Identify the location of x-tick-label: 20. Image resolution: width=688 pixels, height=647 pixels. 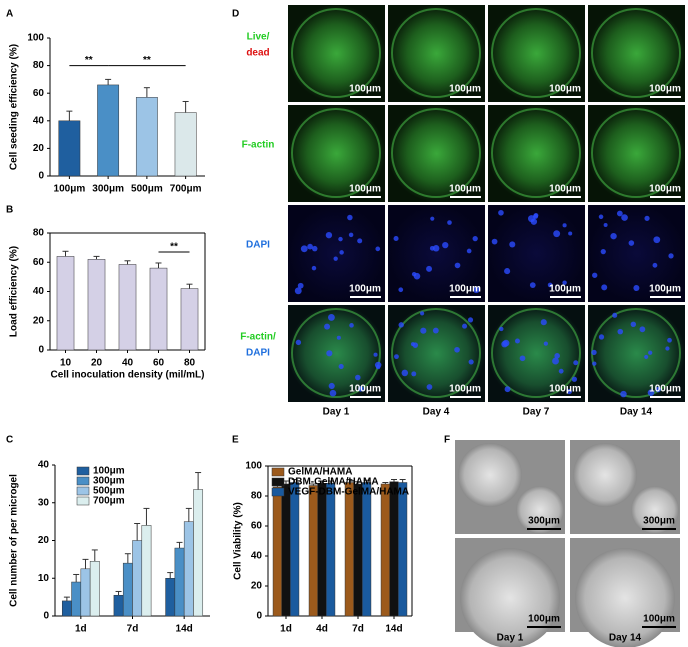
(97, 363).